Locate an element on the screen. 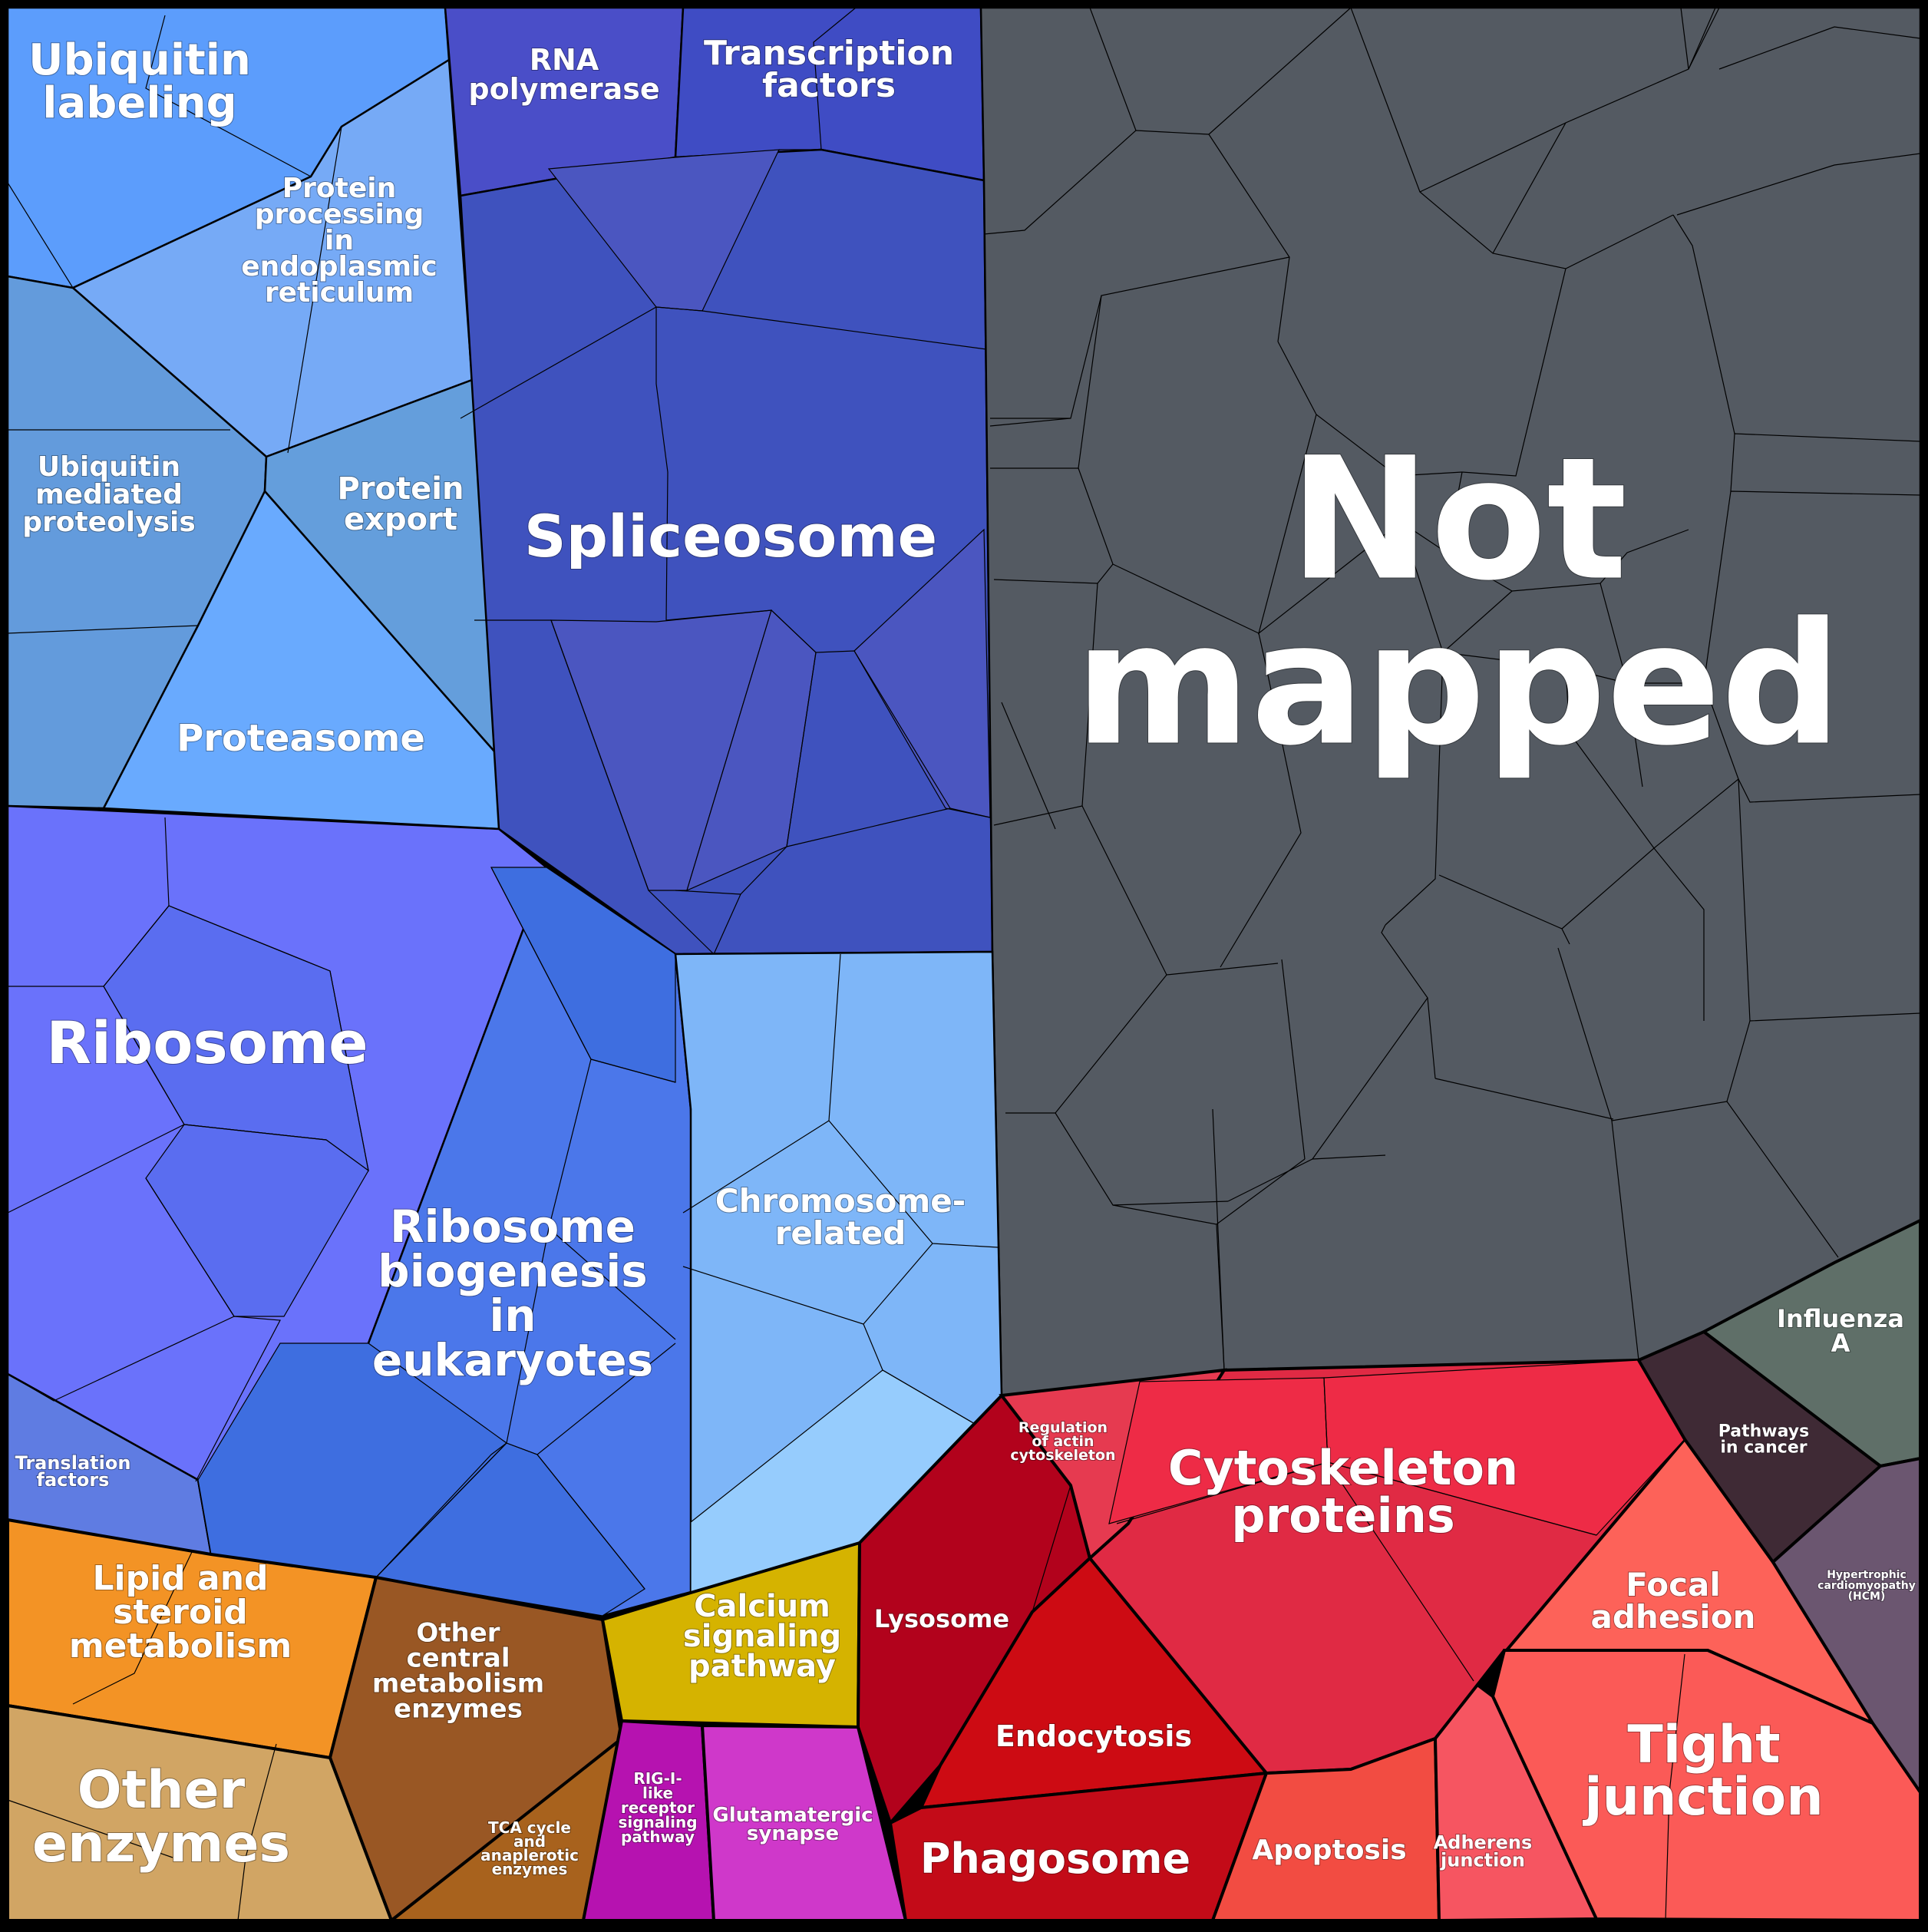  label-line: biogenesis is located at coordinates (513, 1271).